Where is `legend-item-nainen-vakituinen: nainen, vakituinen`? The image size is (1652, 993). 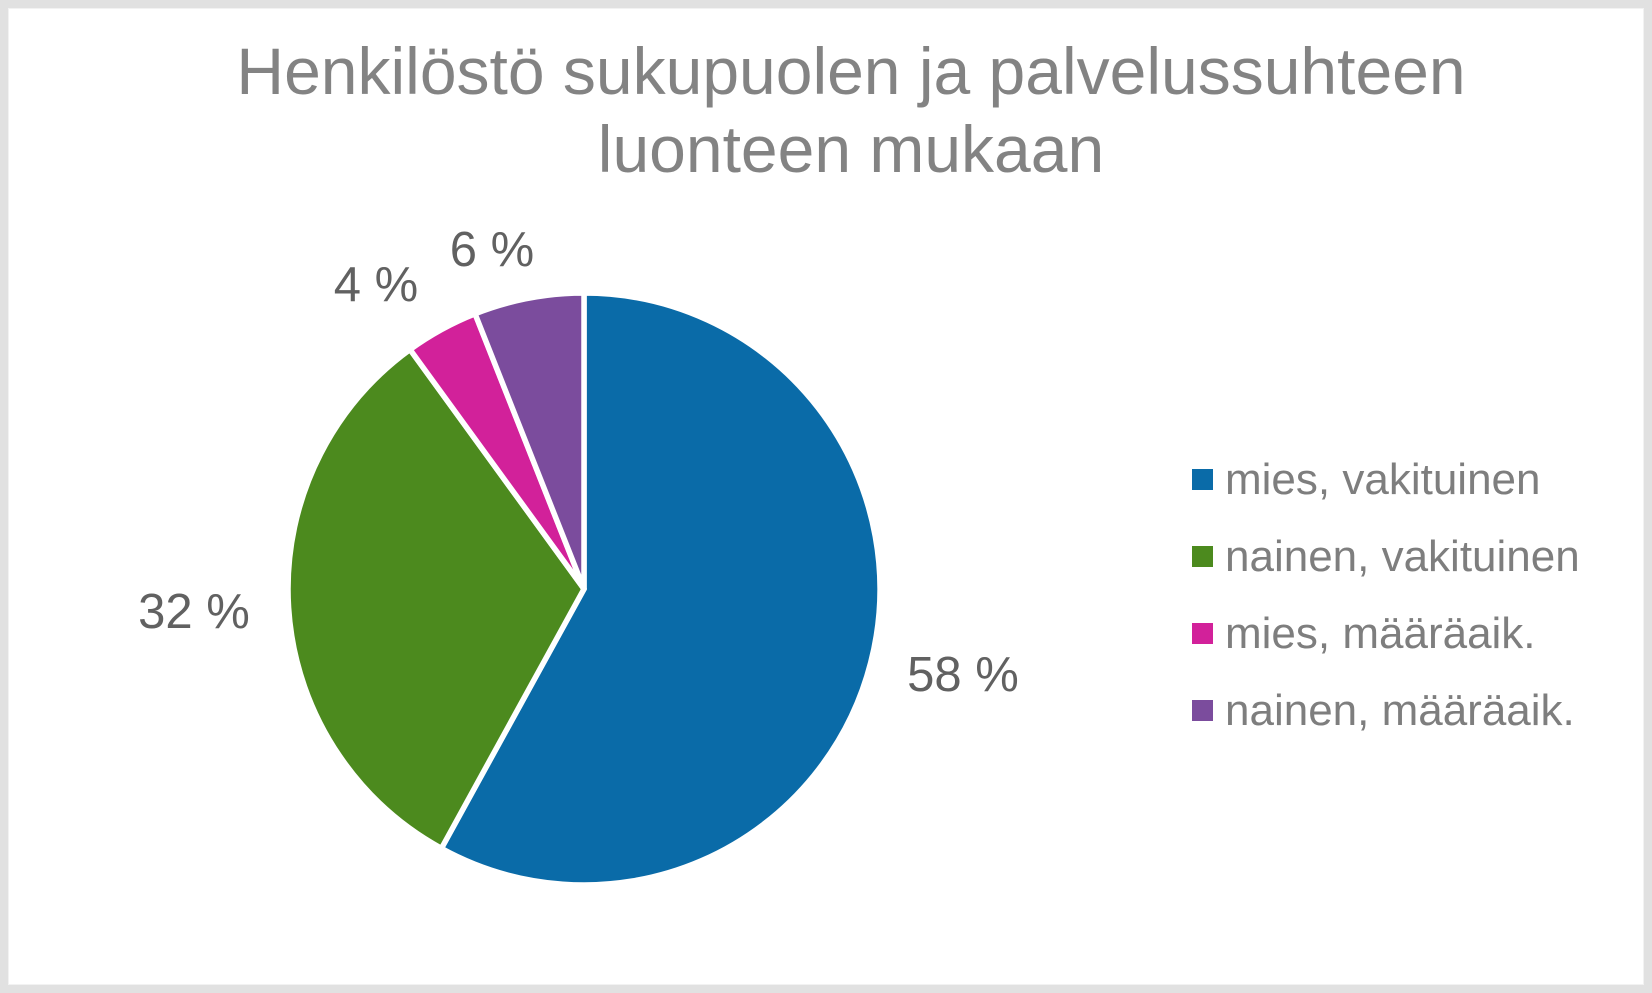 legend-item-nainen-vakituinen: nainen, vakituinen is located at coordinates (1386, 556).